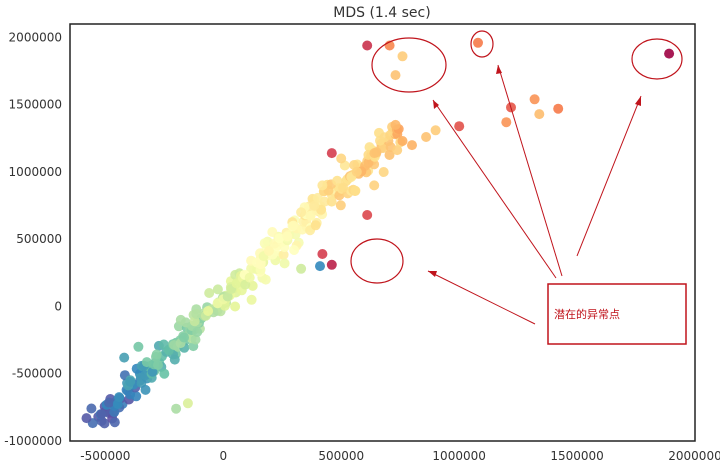 The height and width of the screenshot is (469, 720). Describe the element at coordinates (436, 104) in the screenshot. I see `arrowhead-top-left` at that location.